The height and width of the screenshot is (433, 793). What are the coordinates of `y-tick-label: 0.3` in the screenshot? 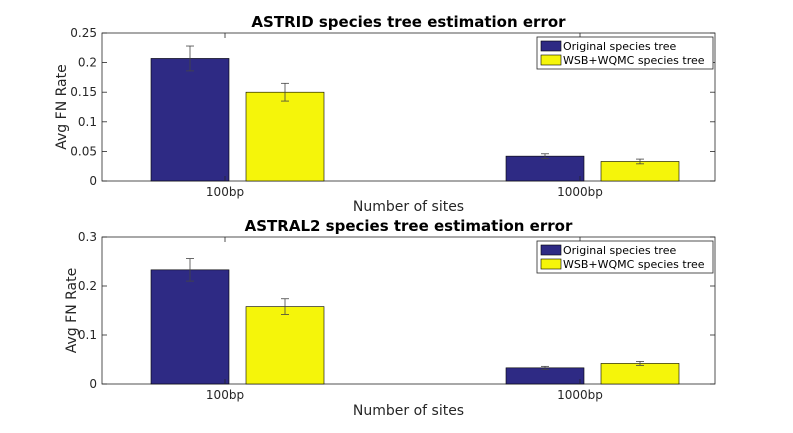 It's located at (87, 237).